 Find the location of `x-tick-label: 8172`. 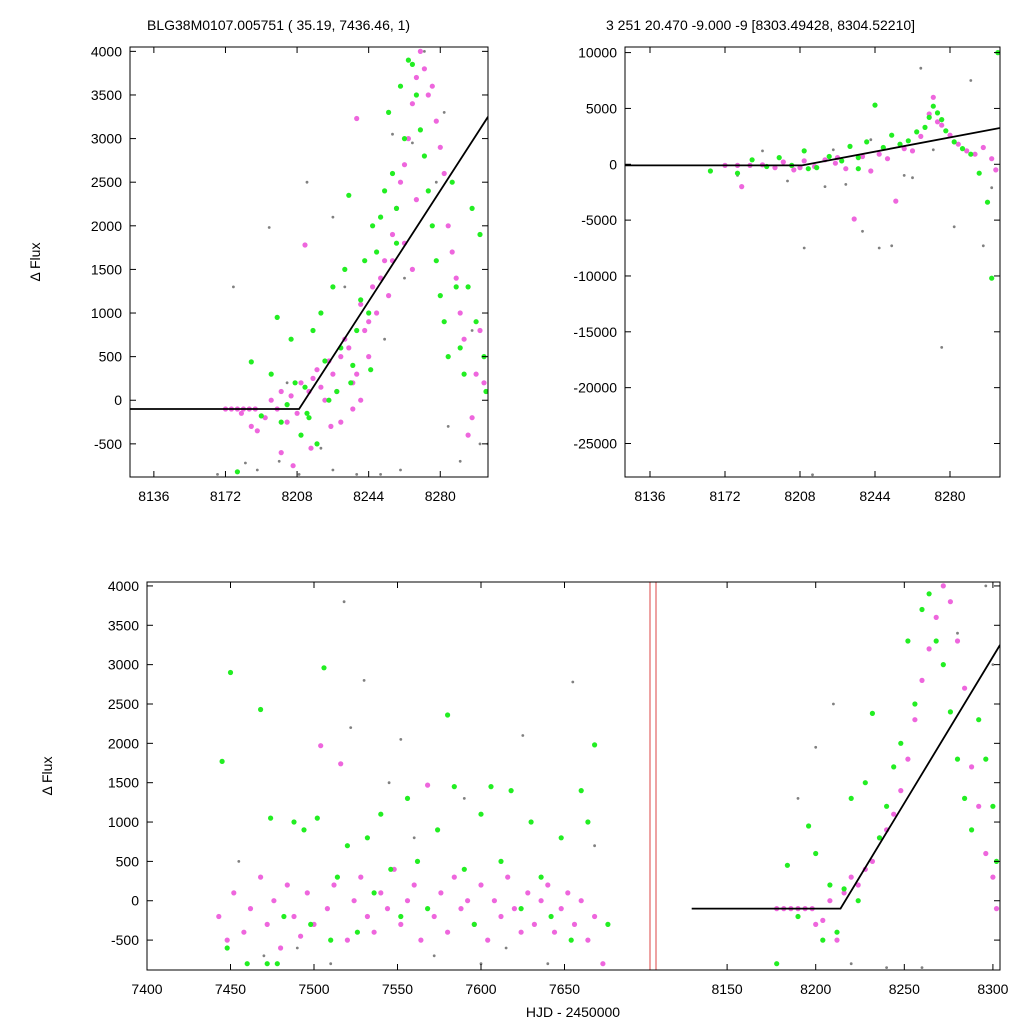

x-tick-label: 8172 is located at coordinates (225, 496).